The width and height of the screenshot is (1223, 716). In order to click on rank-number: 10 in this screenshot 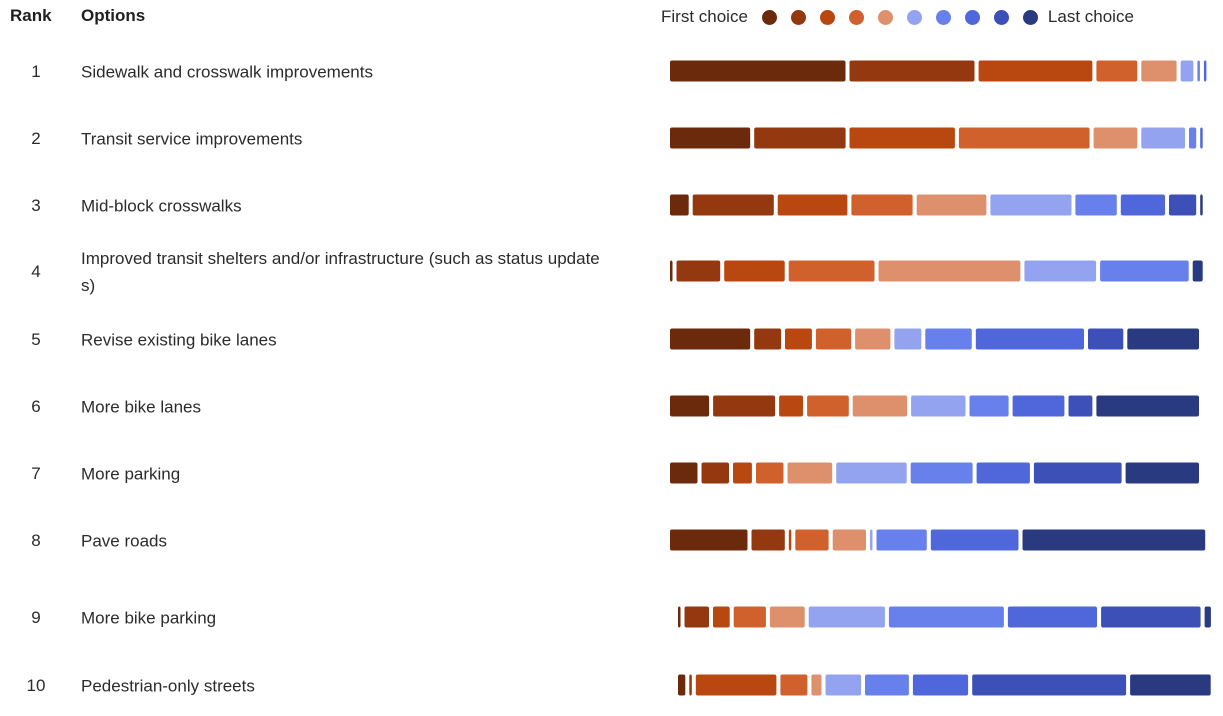, I will do `click(36, 685)`.